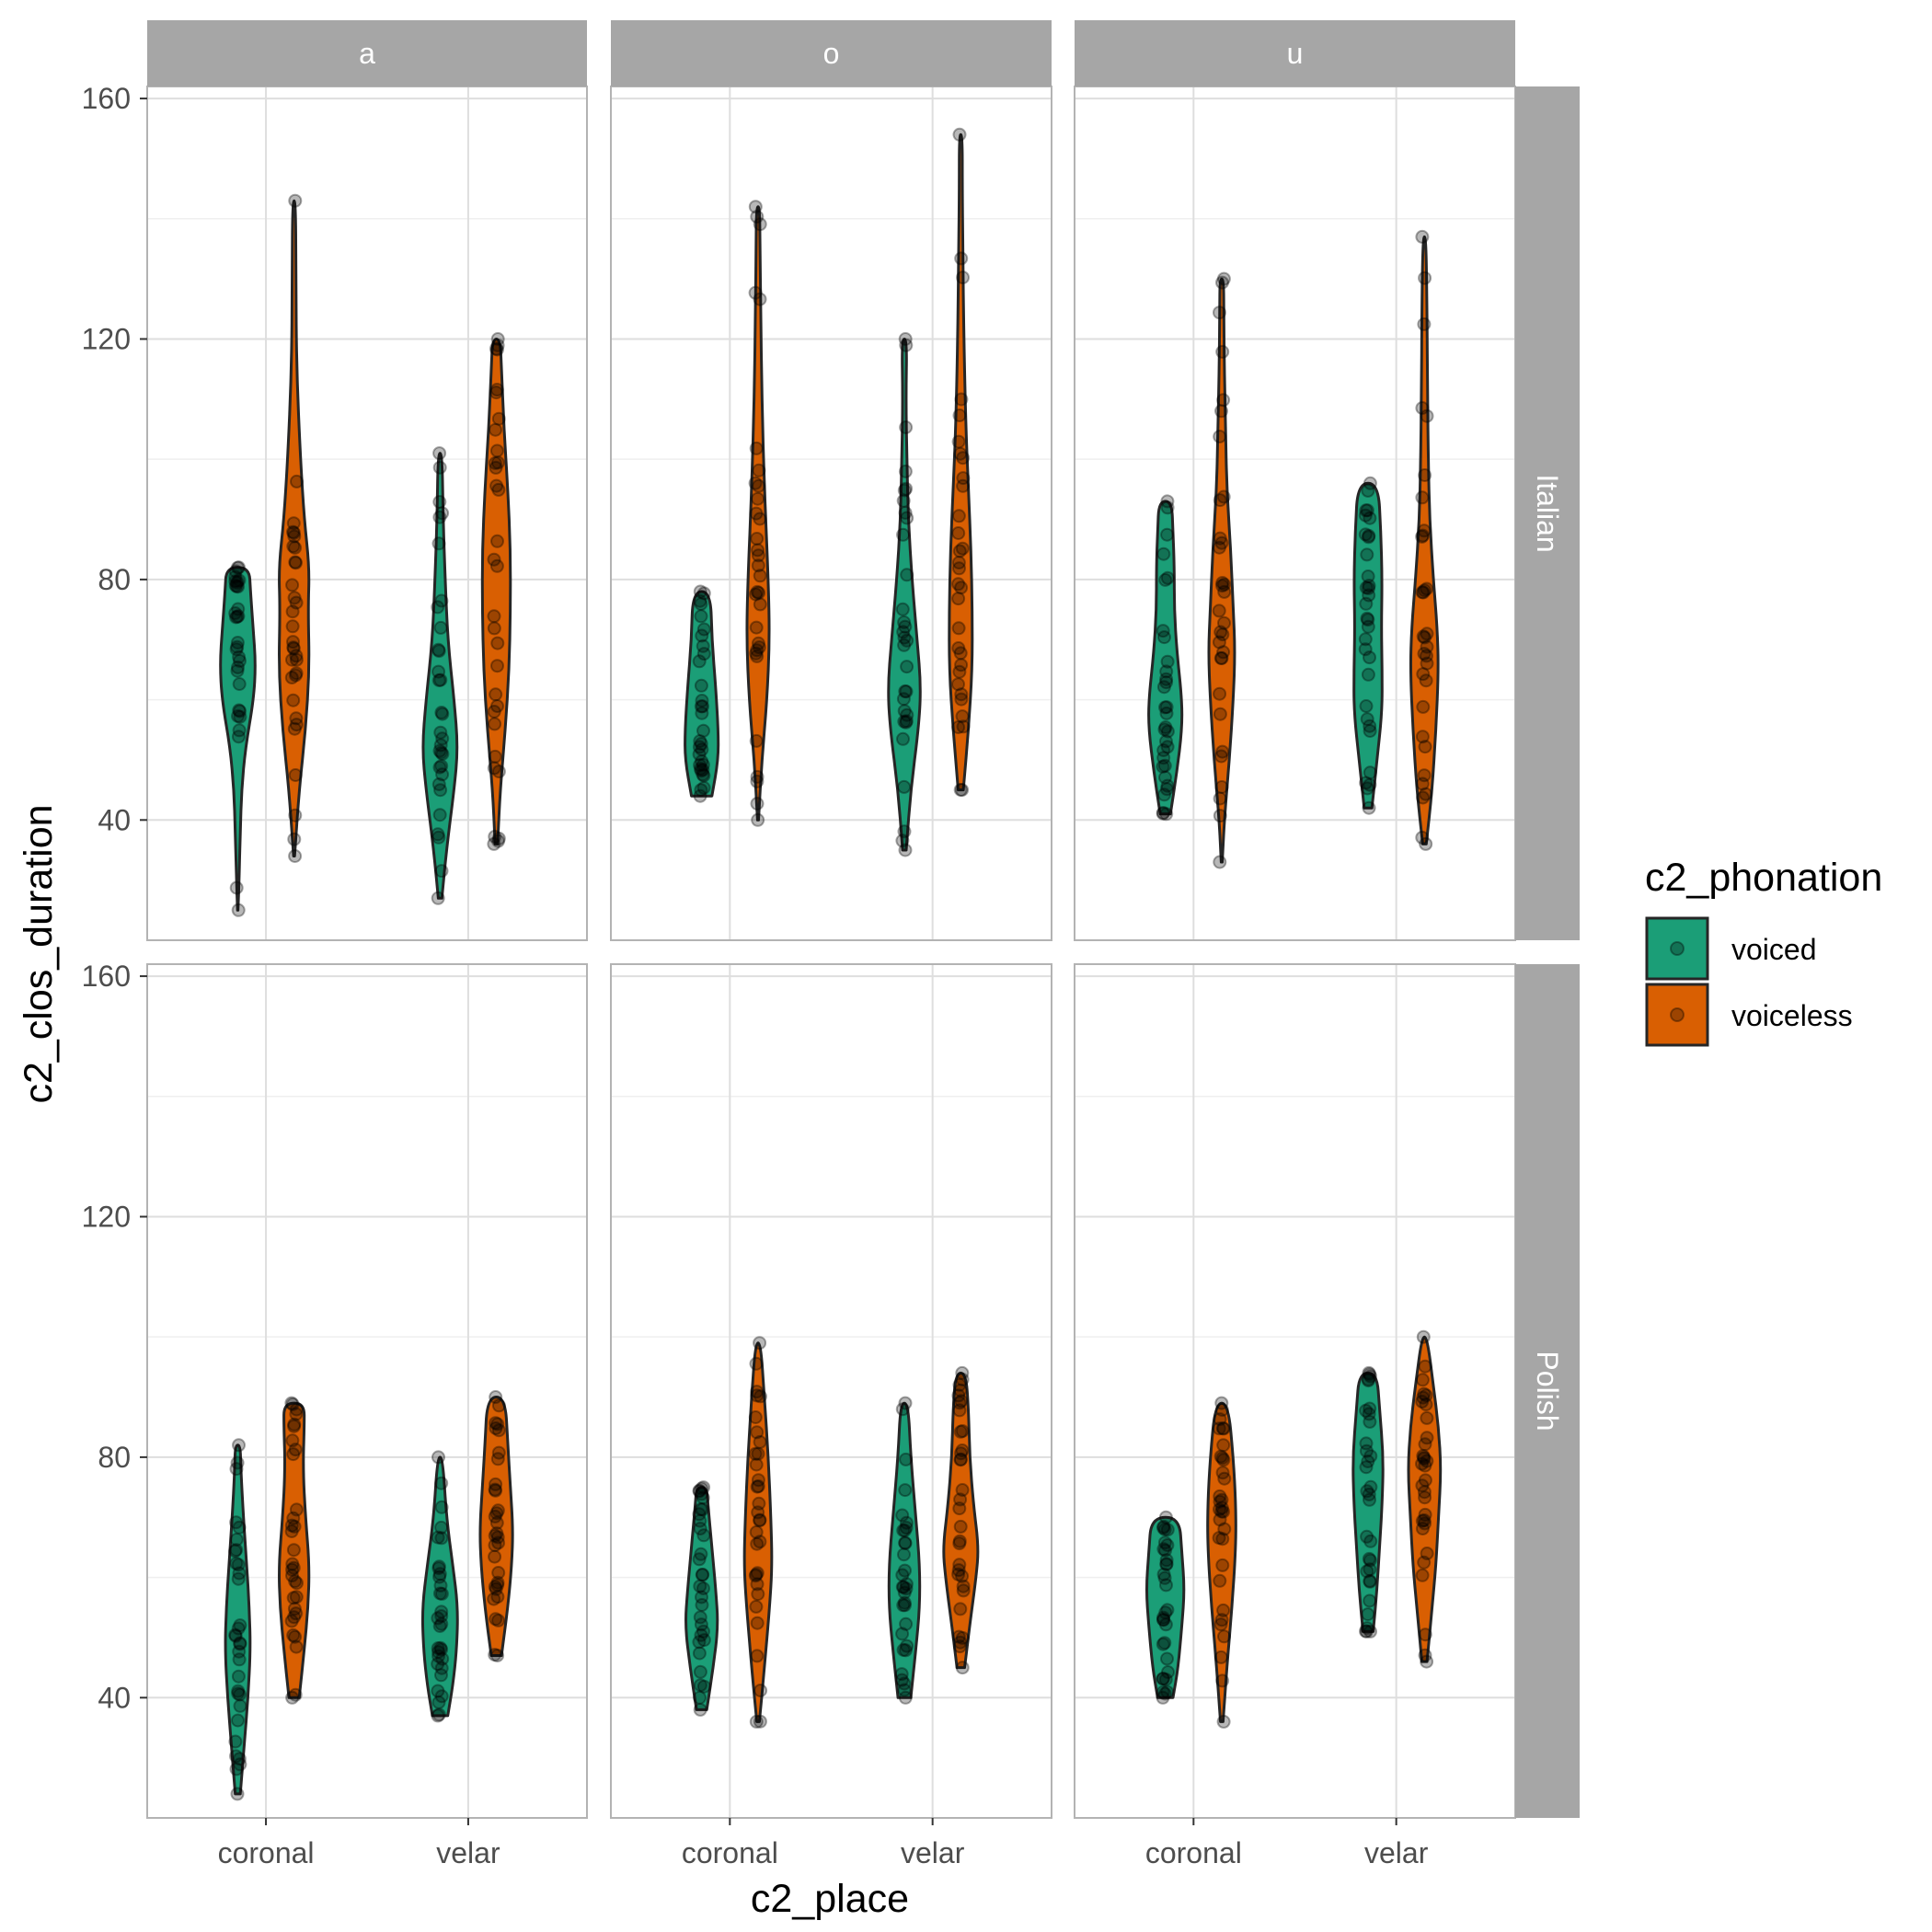 The width and height of the screenshot is (1932, 1932). Describe the element at coordinates (1396, 1852) in the screenshot. I see `x-tick-label-velar: velar` at that location.